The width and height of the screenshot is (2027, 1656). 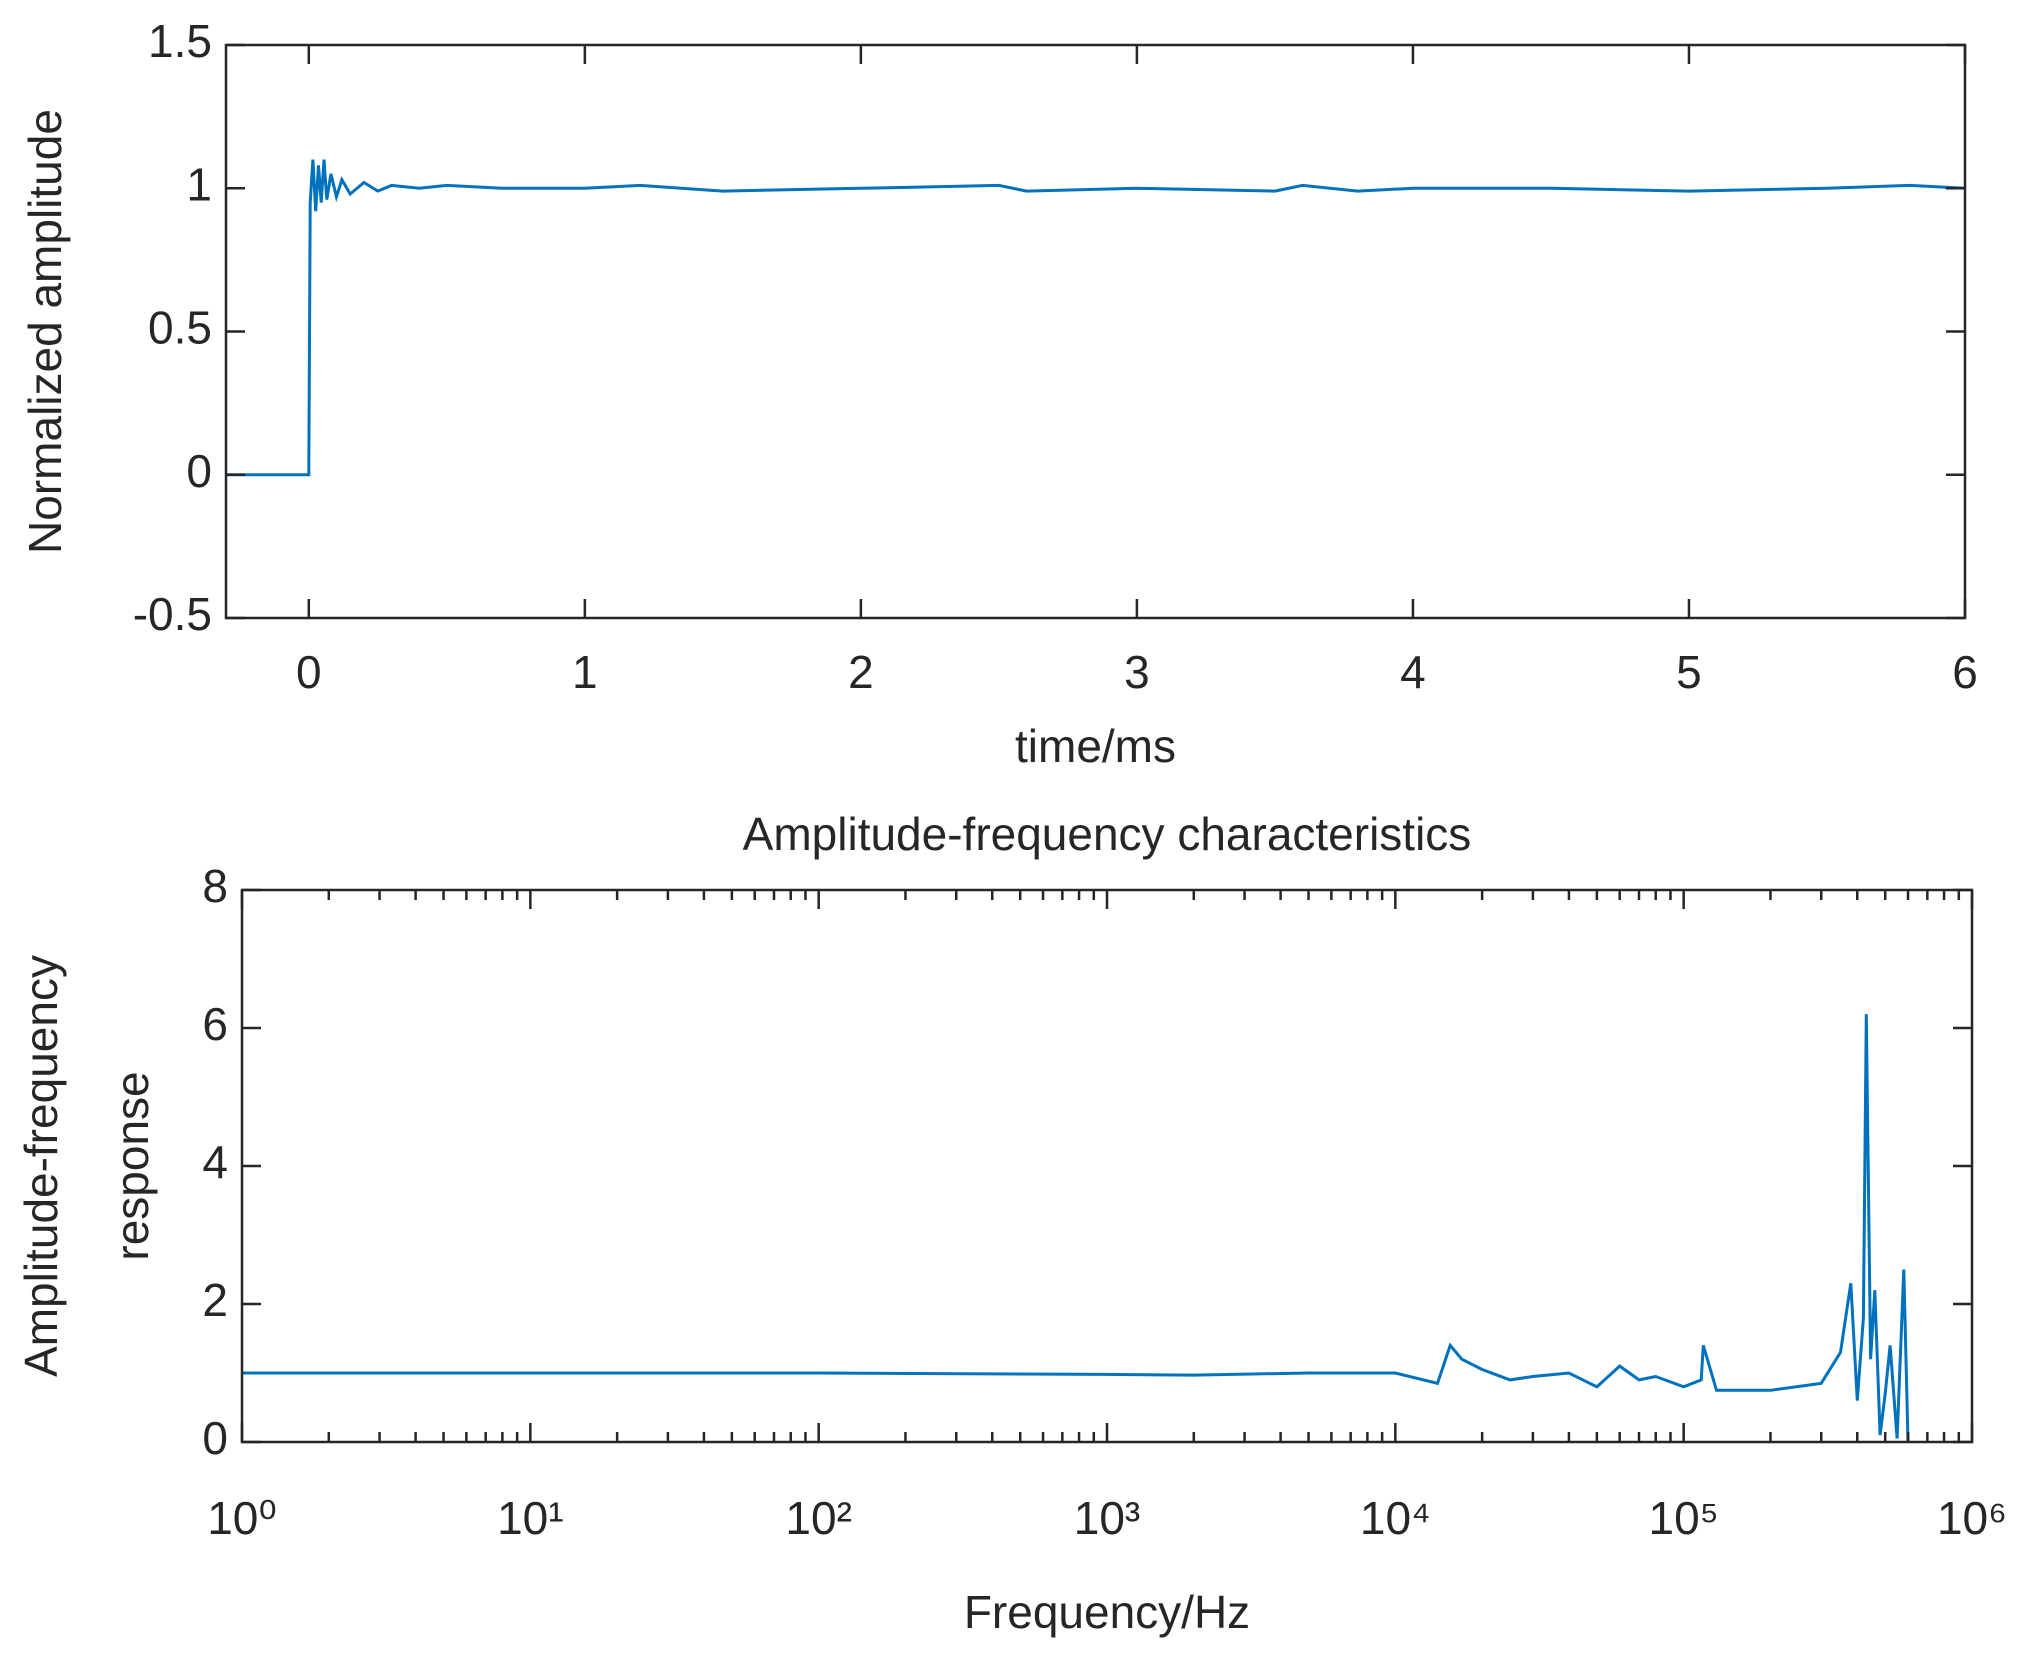 What do you see at coordinates (1689, 672) in the screenshot?
I see `x-tick-label: 5` at bounding box center [1689, 672].